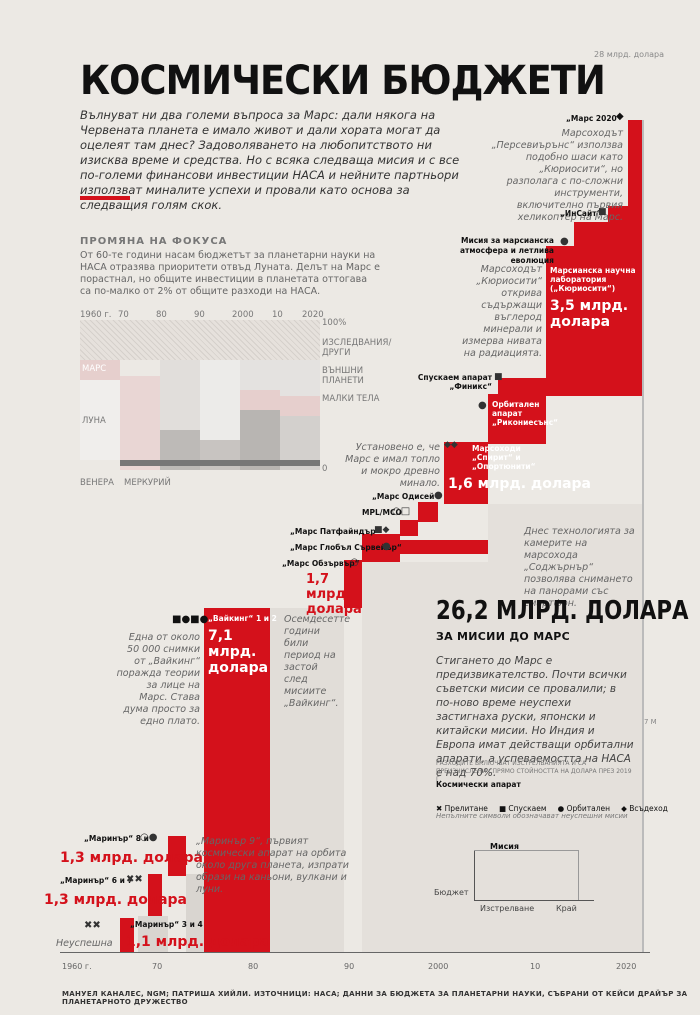  What do you see at coordinates (140, 423) in the screenshot?
I see `focus-bar-70s` at bounding box center [140, 423].